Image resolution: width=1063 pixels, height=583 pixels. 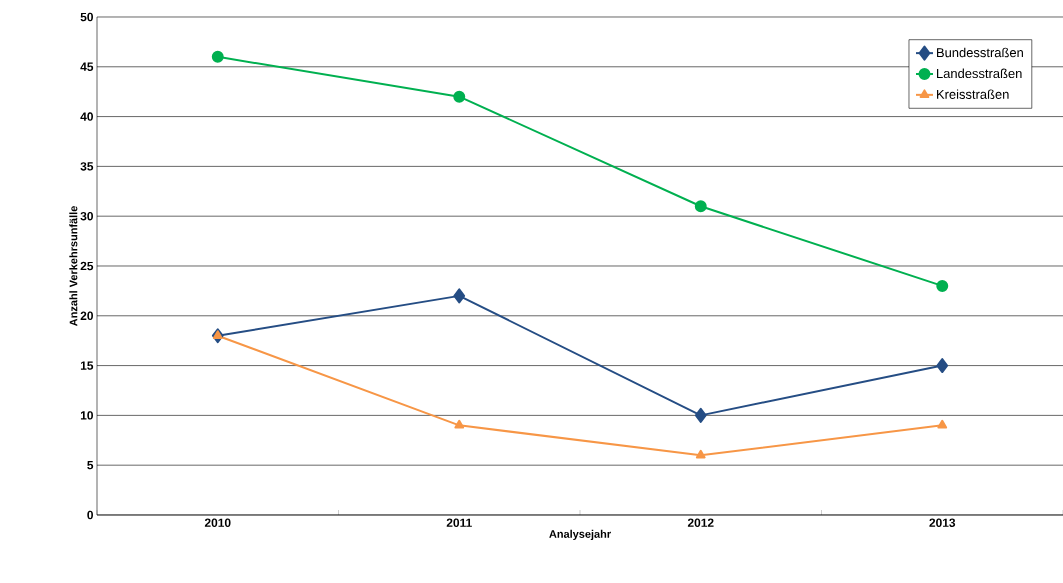 I want to click on y-axis-title: Anzahl Verkehrsunfälle, so click(x=73, y=266).